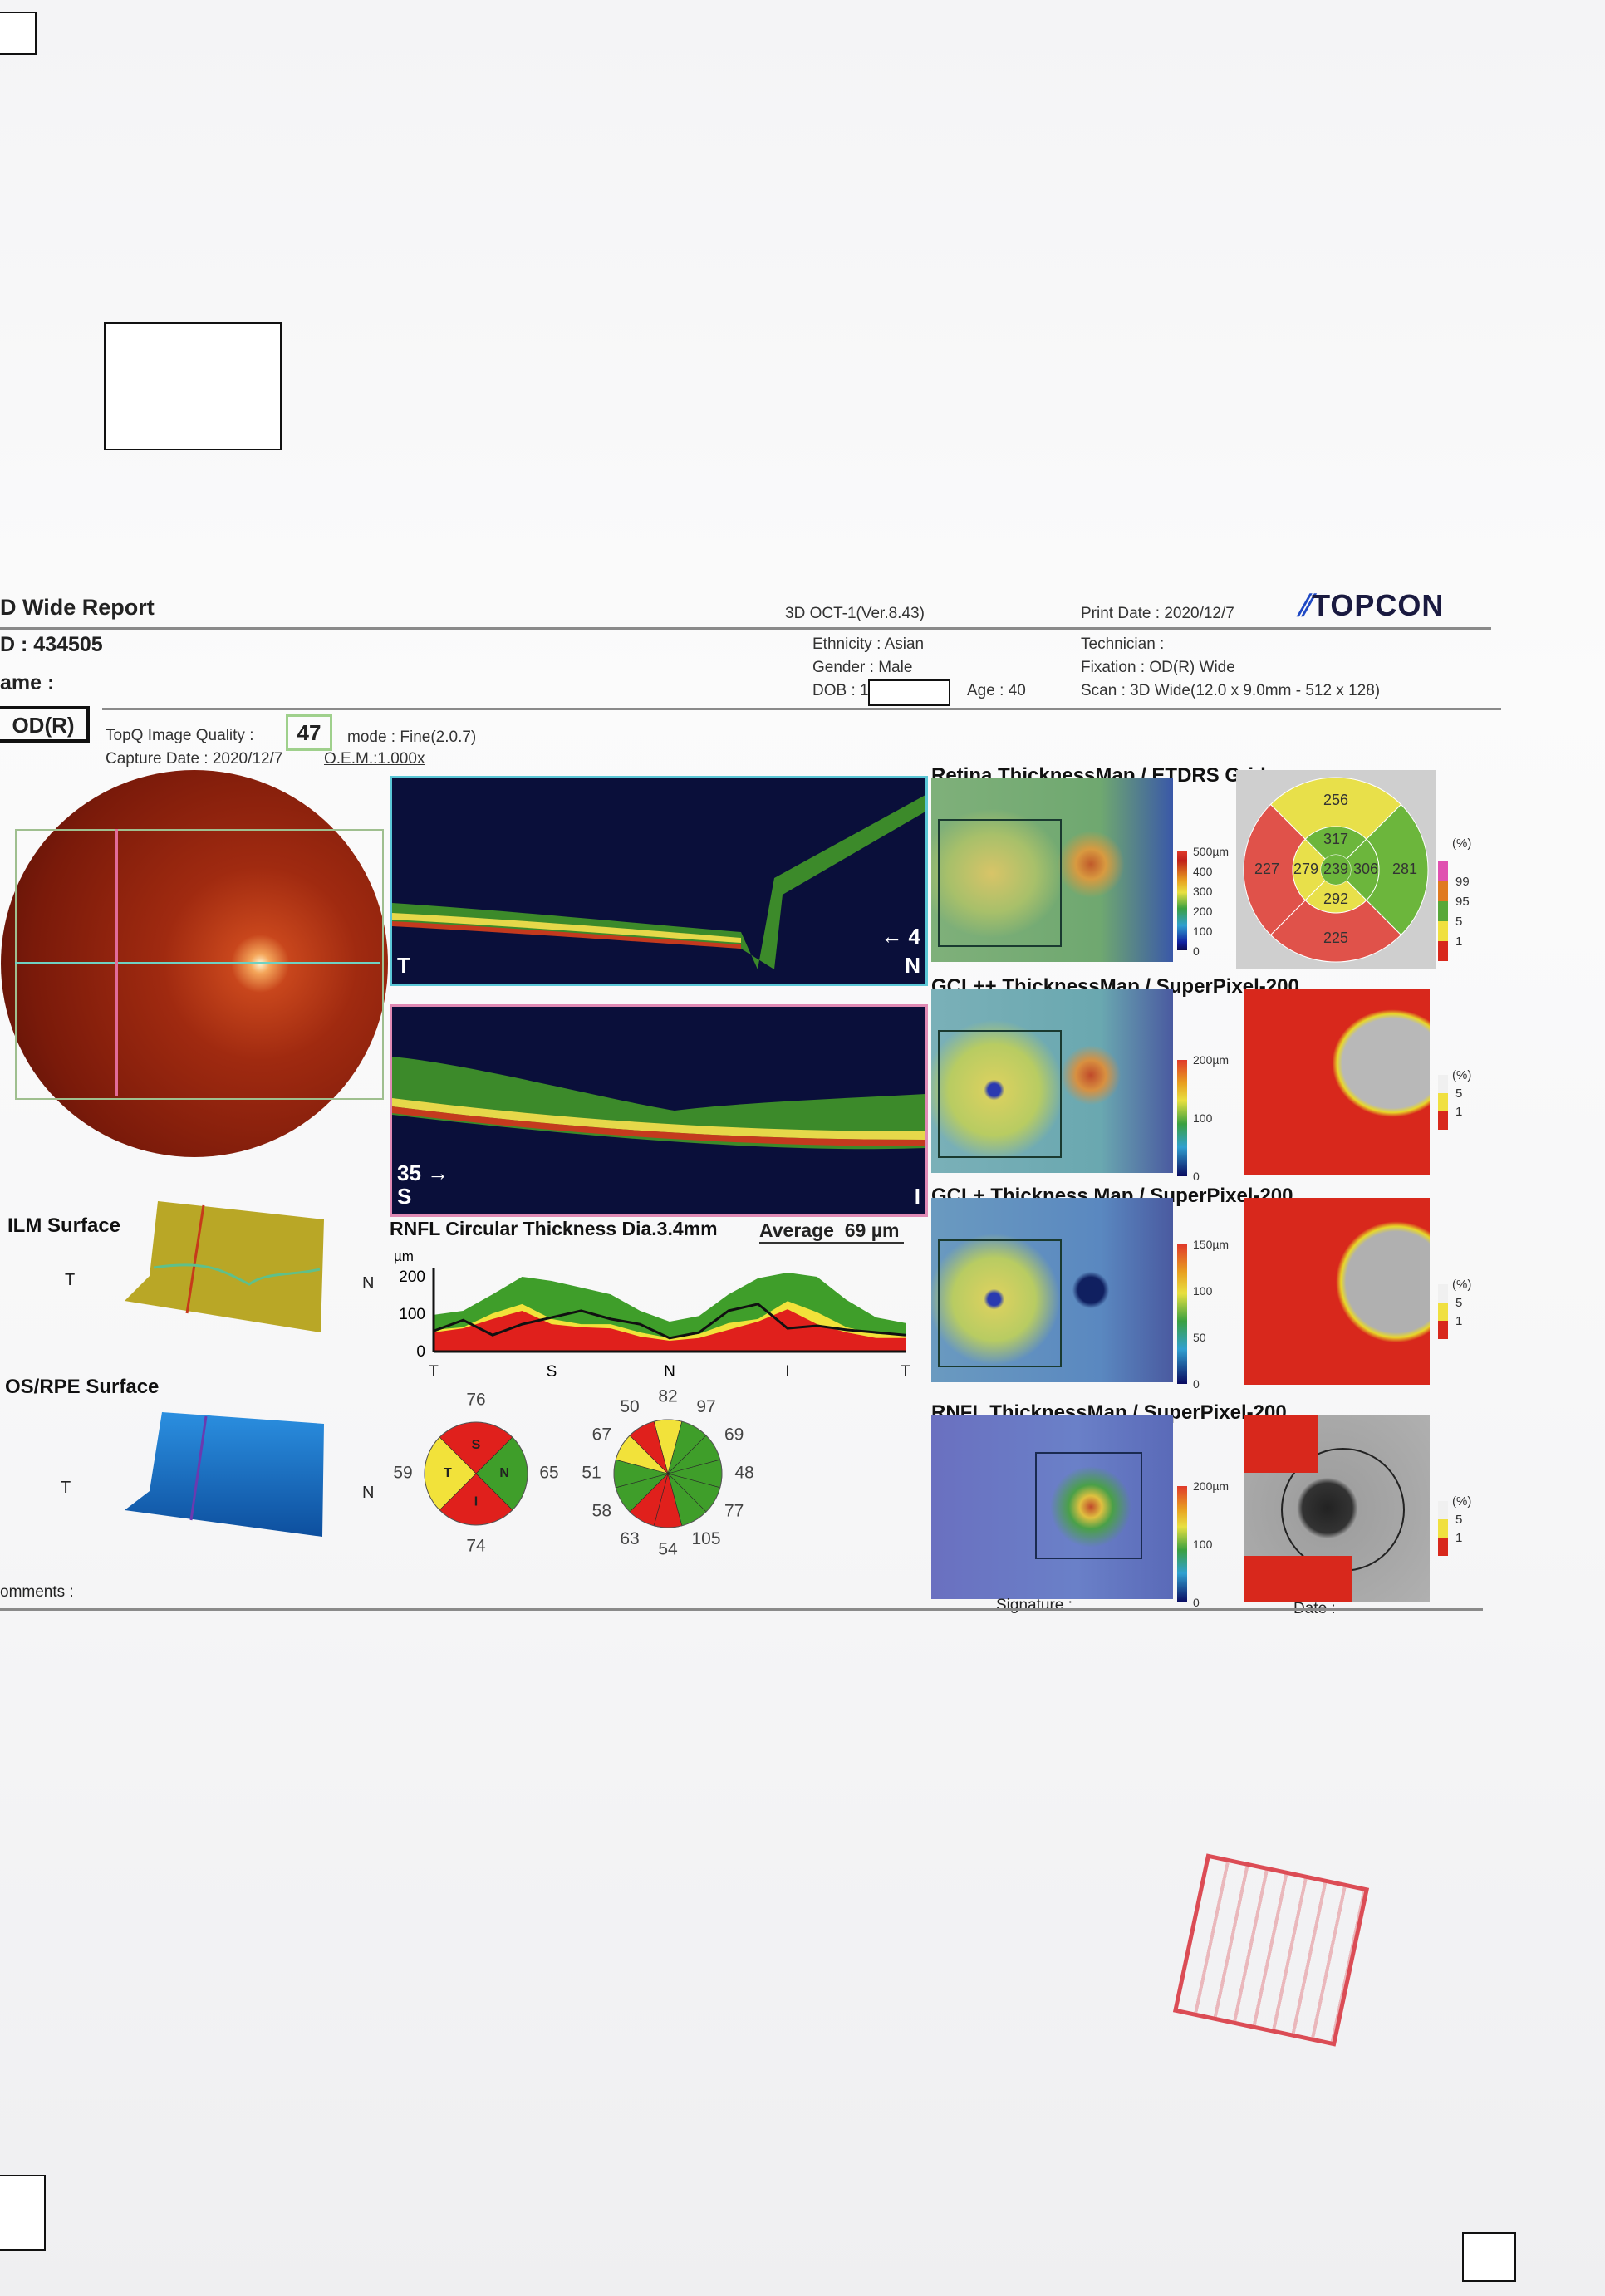 The image size is (1605, 2296). What do you see at coordinates (734, 1435) in the screenshot?
I see `slice-value: 69` at bounding box center [734, 1435].